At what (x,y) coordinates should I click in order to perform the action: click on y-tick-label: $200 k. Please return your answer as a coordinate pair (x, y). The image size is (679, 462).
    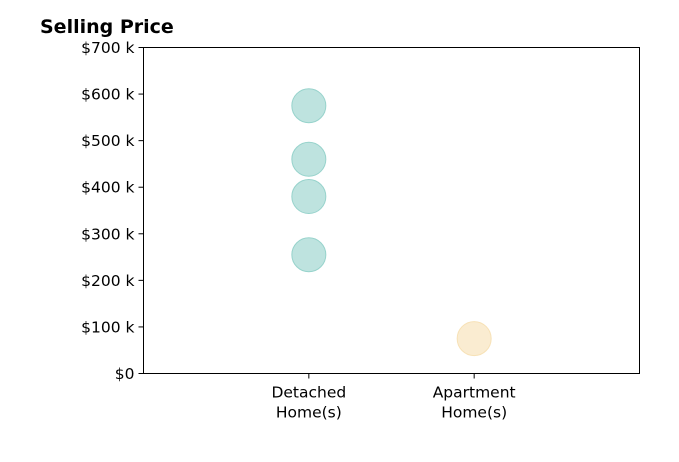
    Looking at the image, I should click on (107, 281).